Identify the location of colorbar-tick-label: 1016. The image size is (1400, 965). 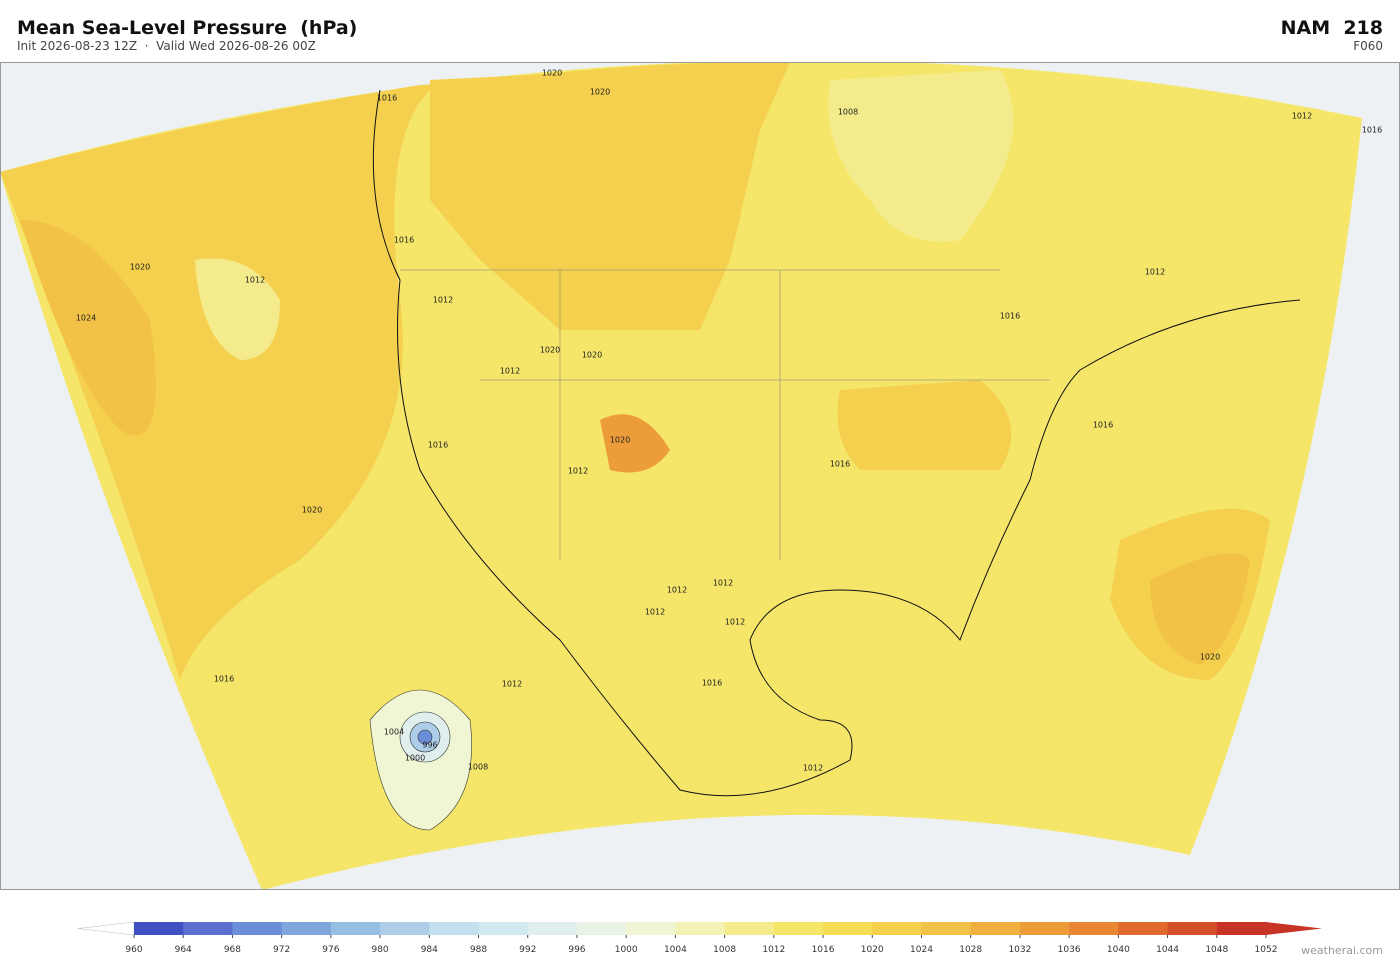
(823, 950).